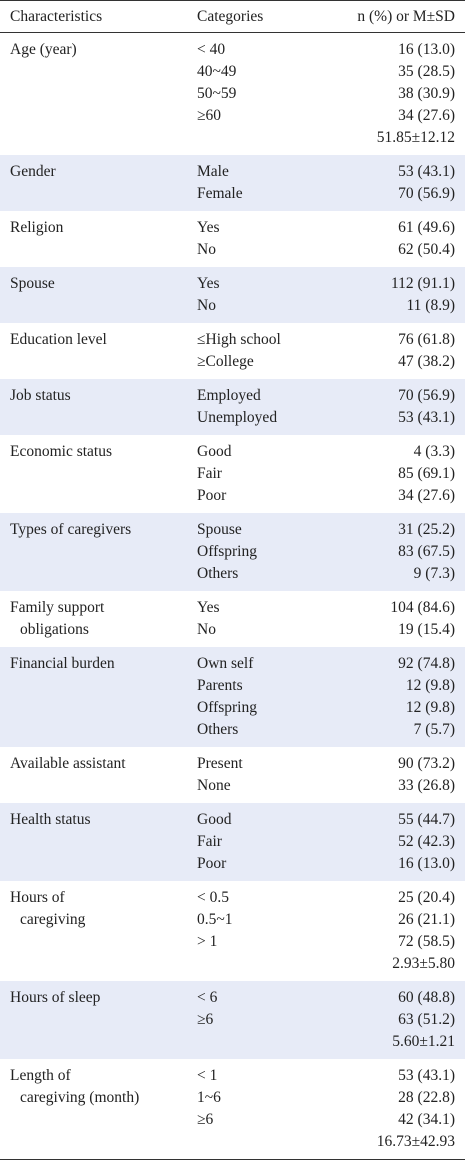 The width and height of the screenshot is (465, 1164). Describe the element at coordinates (220, 193) in the screenshot. I see `category: Female` at that location.